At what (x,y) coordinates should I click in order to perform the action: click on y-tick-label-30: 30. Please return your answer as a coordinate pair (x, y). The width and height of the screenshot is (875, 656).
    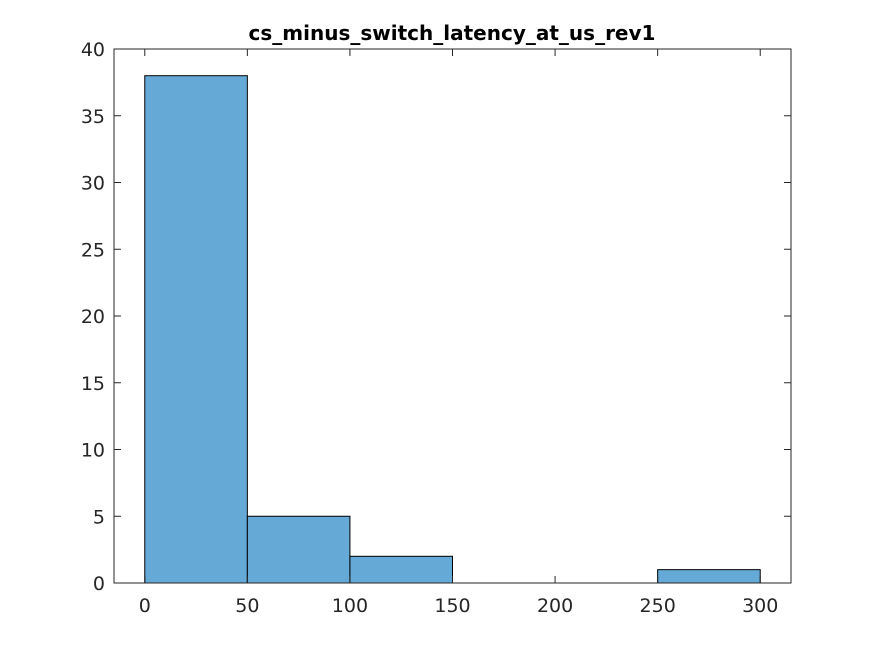
    Looking at the image, I should click on (93, 184).